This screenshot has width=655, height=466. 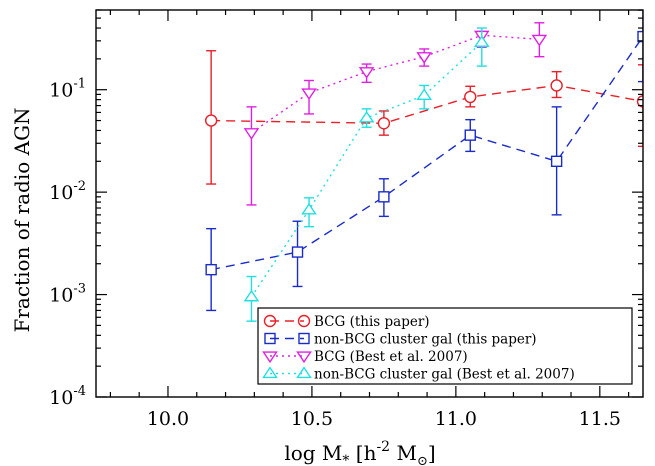 I want to click on legend-box, so click(x=445, y=346).